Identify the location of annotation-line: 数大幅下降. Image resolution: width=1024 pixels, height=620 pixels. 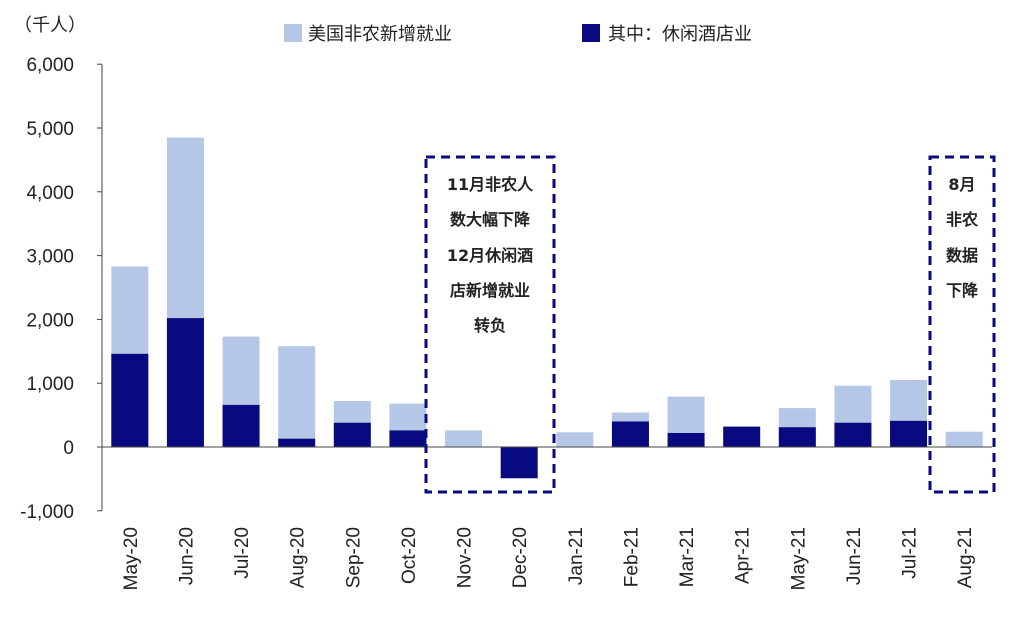
(490, 219).